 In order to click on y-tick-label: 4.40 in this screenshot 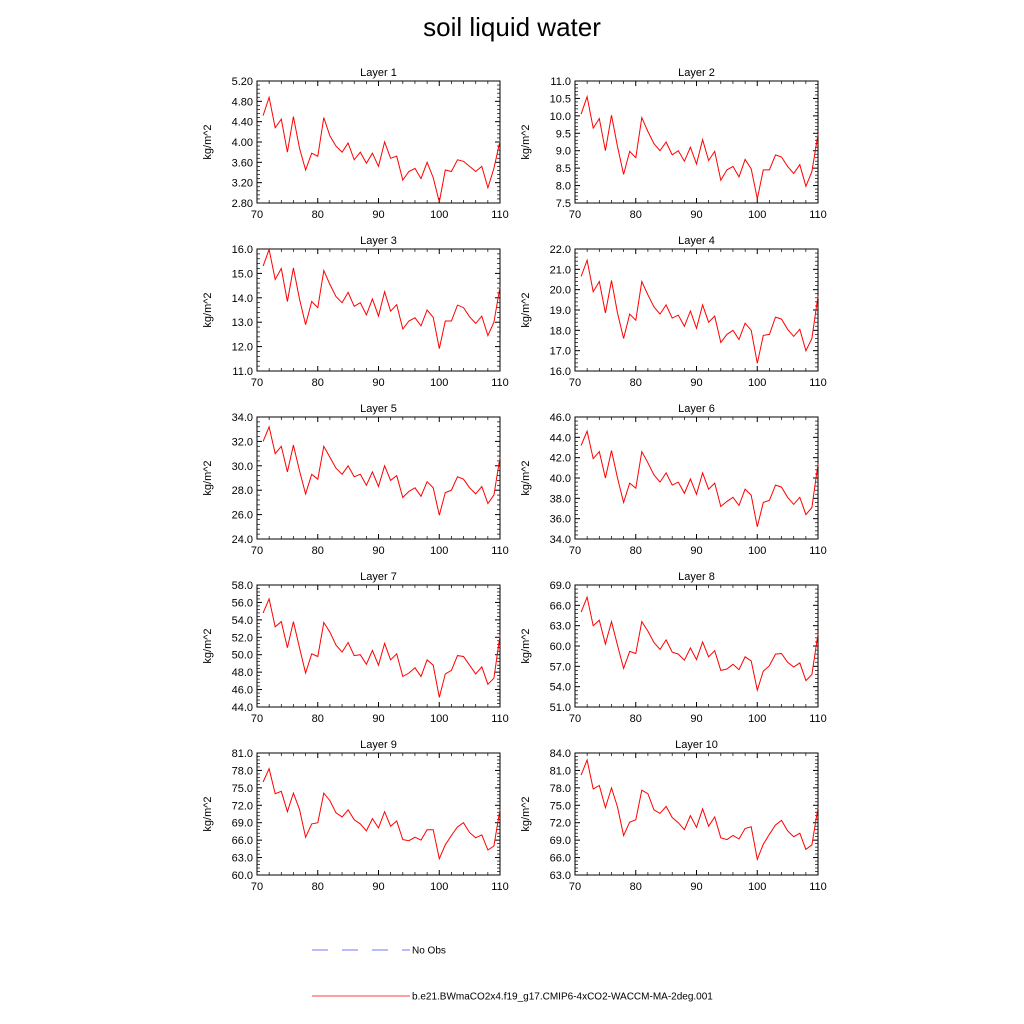, I will do `click(242, 123)`.